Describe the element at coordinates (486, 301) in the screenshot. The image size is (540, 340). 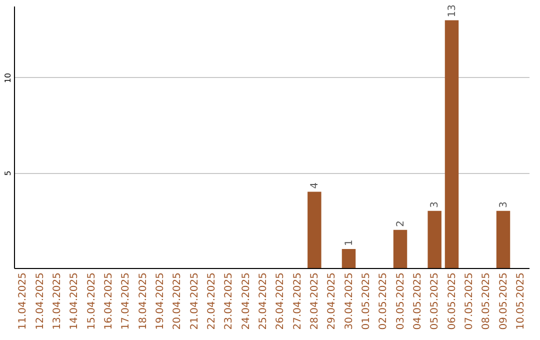
I see `x-tick-label: 08.05.2025` at that location.